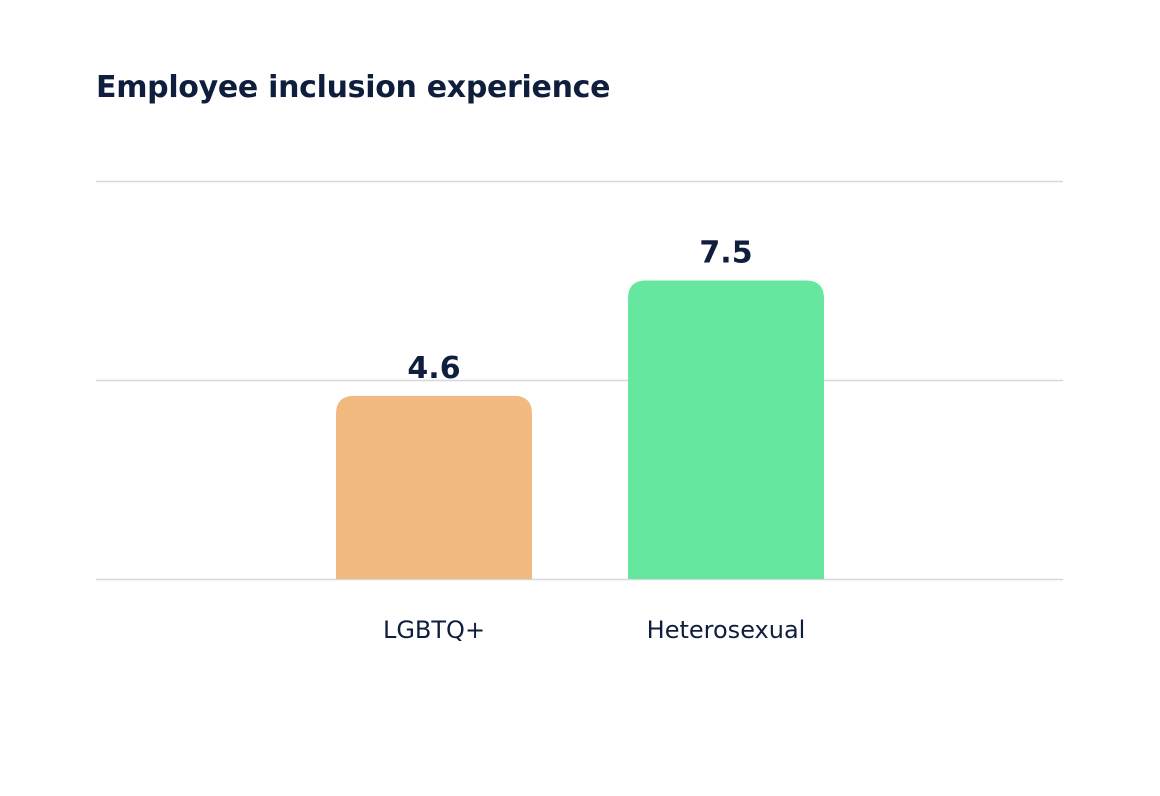  What do you see at coordinates (434, 630) in the screenshot?
I see `category-label: LGBTQ+` at bounding box center [434, 630].